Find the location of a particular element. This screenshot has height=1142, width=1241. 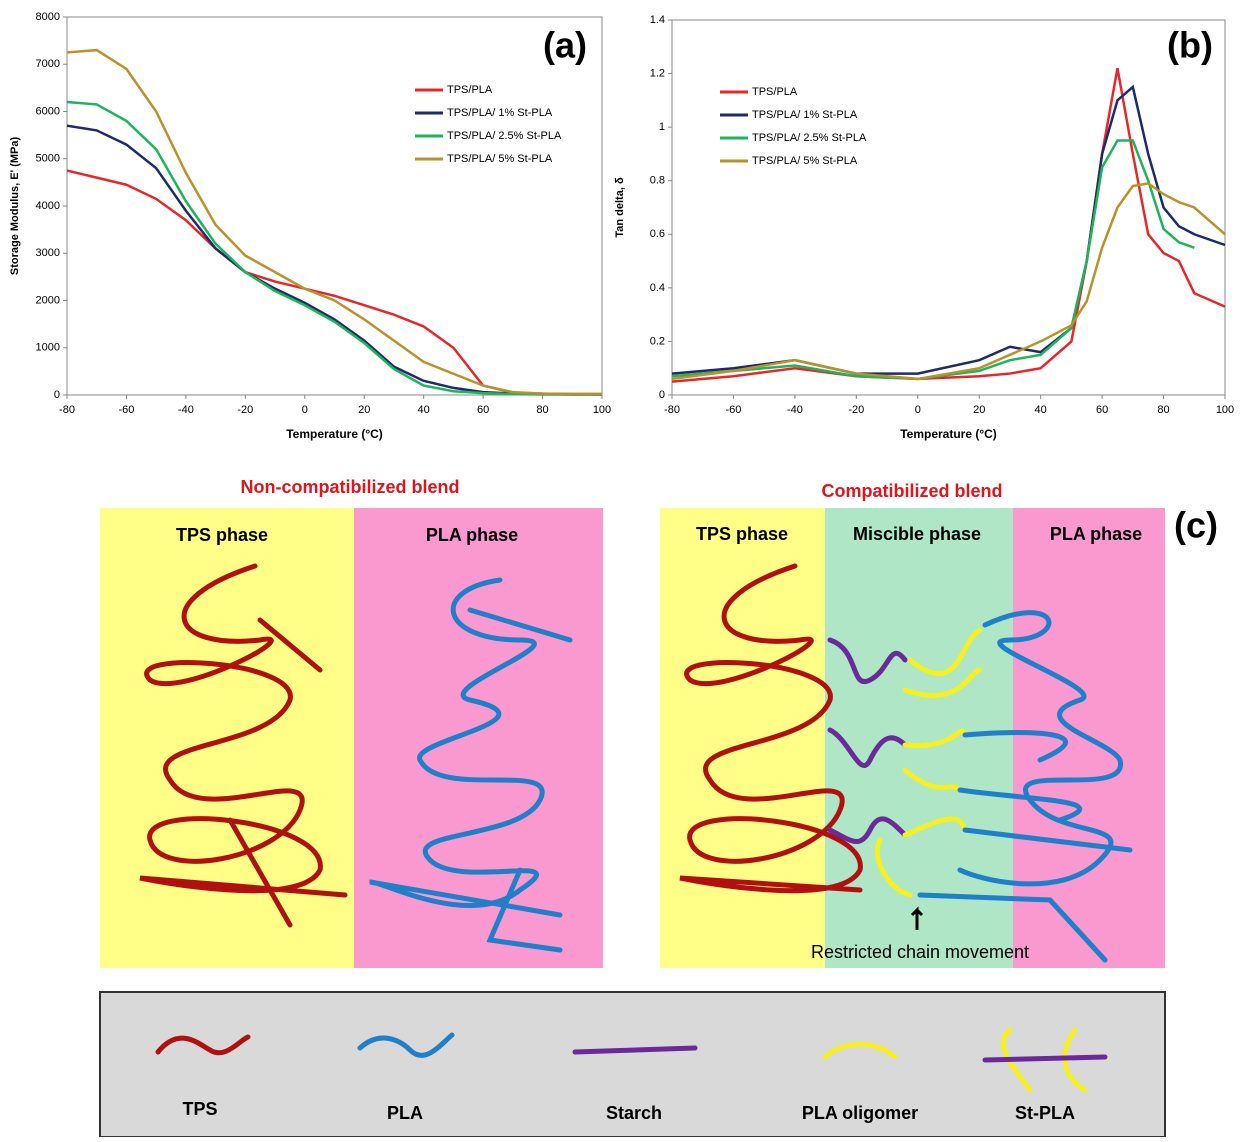

legend-label: PLA oligomer is located at coordinates (860, 1113).